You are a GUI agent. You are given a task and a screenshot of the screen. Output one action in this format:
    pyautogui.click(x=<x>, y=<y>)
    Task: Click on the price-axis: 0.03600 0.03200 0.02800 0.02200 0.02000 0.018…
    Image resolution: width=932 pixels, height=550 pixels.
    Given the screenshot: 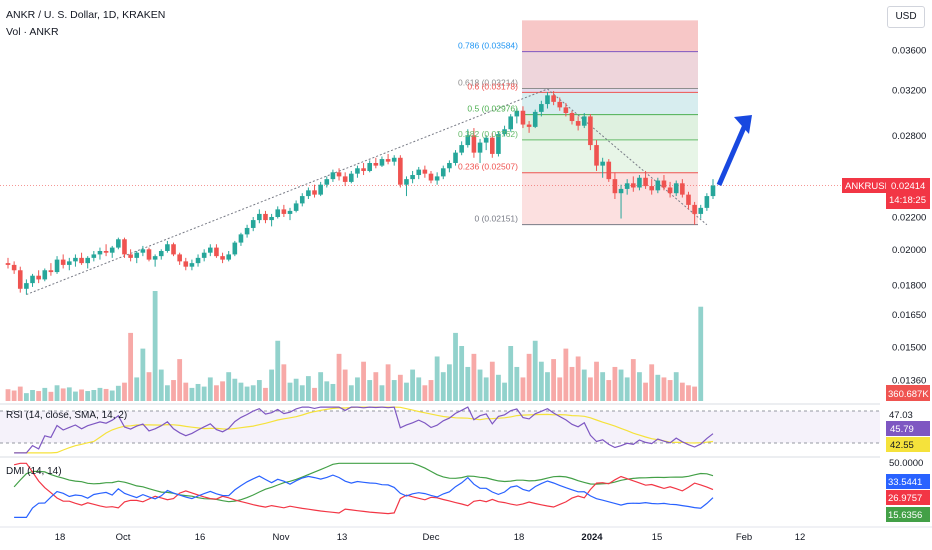 What is the action you would take?
    pyautogui.click(x=909, y=216)
    